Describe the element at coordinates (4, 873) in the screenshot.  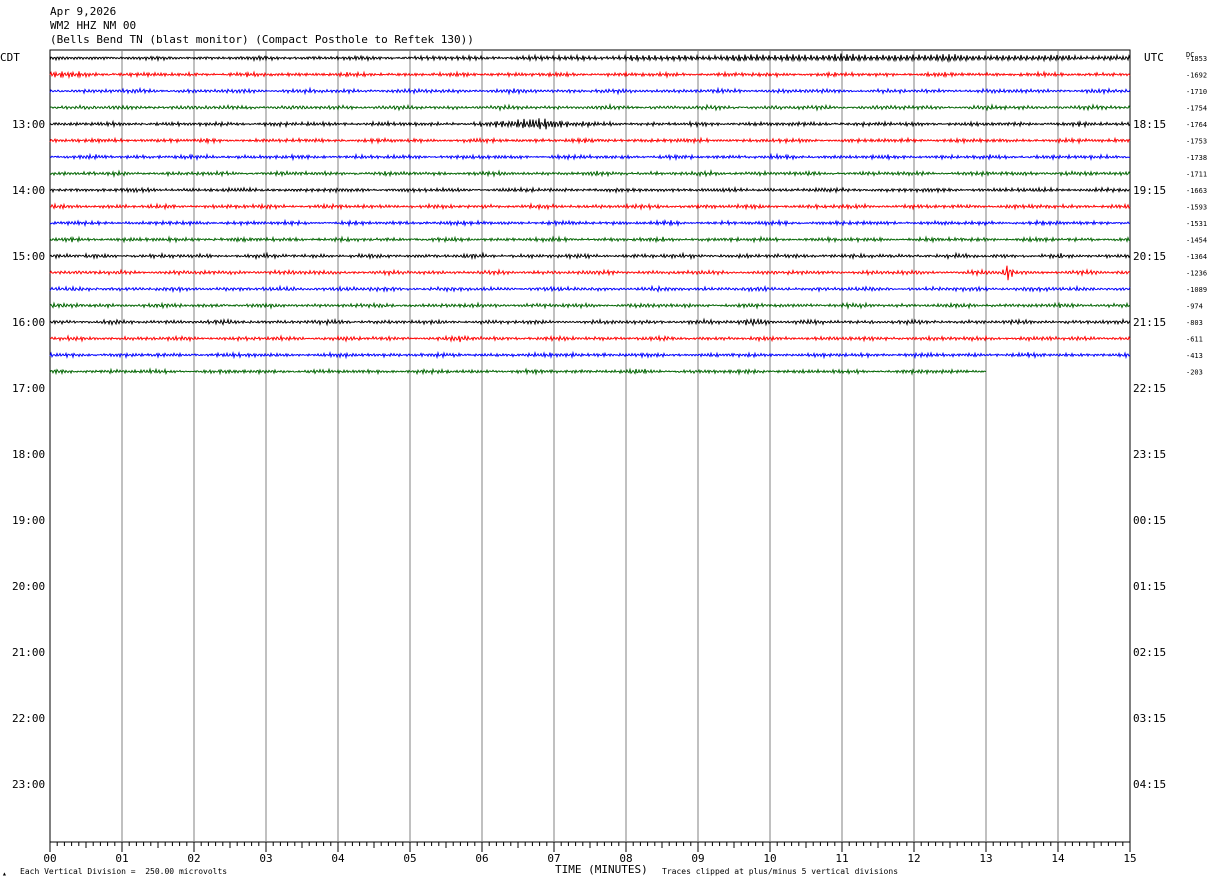
I see `corner-mark: ▴` at that location.